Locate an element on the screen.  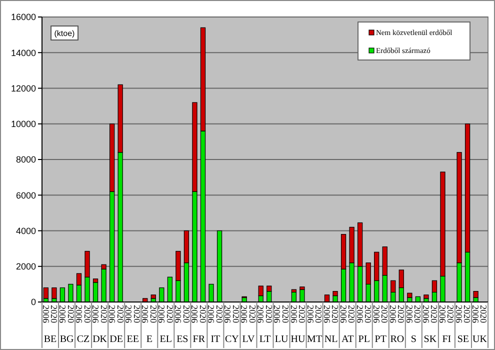
y-tick-label: 0 is located at coordinates (33, 302).